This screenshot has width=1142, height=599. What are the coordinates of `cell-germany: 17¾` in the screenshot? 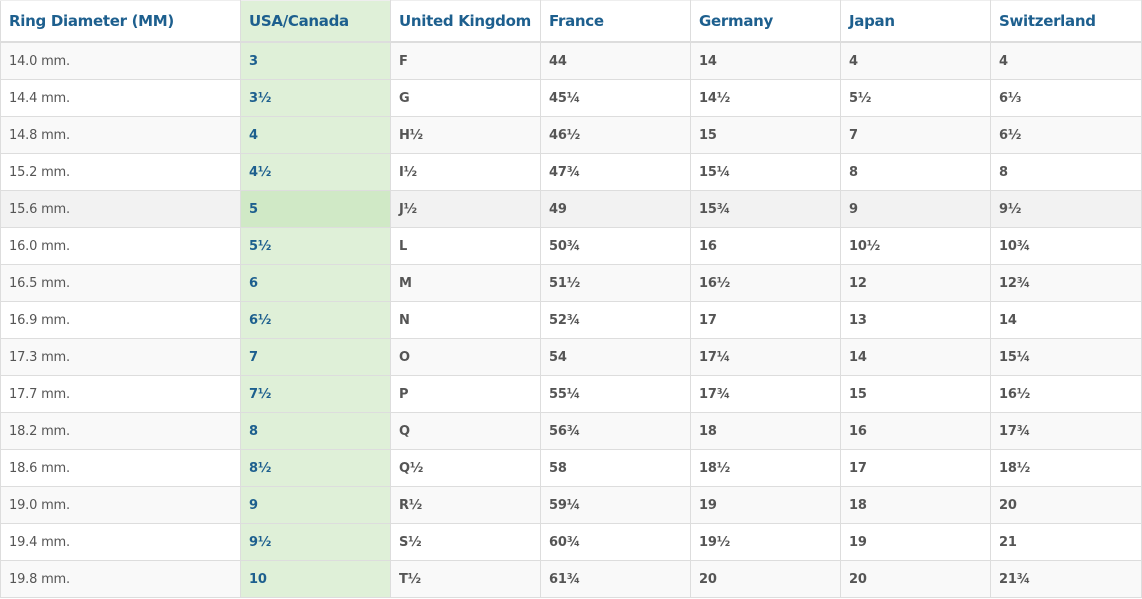 It's located at (765, 394).